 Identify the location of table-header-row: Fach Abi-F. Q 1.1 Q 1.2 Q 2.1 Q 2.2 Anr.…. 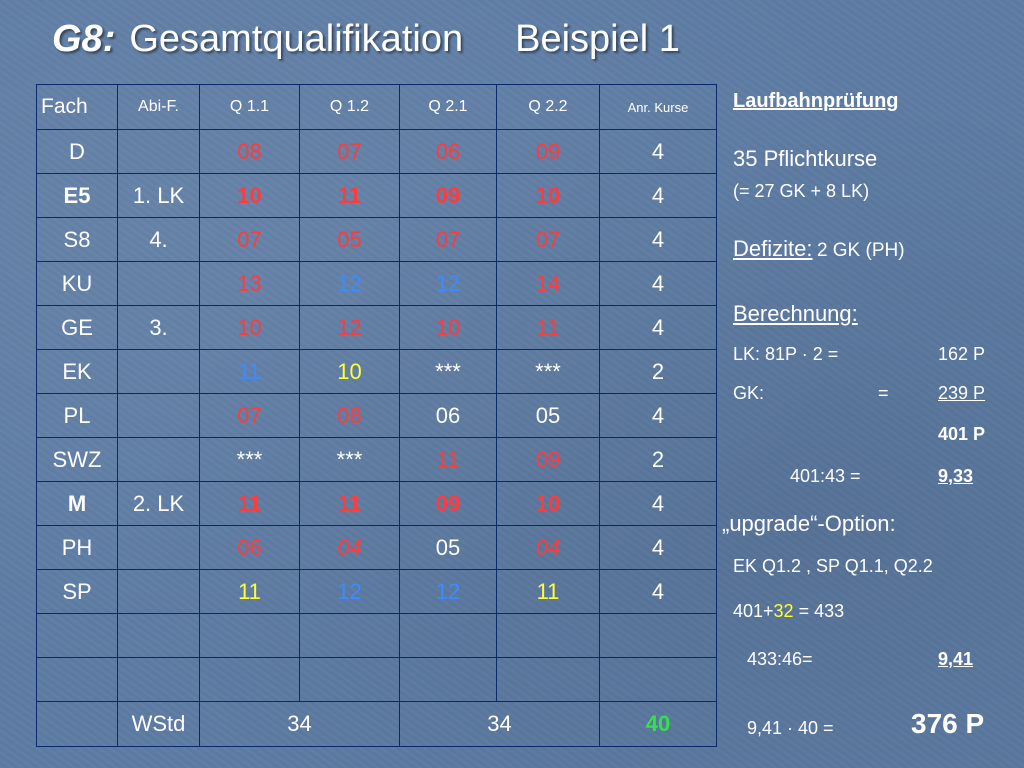
(376, 107).